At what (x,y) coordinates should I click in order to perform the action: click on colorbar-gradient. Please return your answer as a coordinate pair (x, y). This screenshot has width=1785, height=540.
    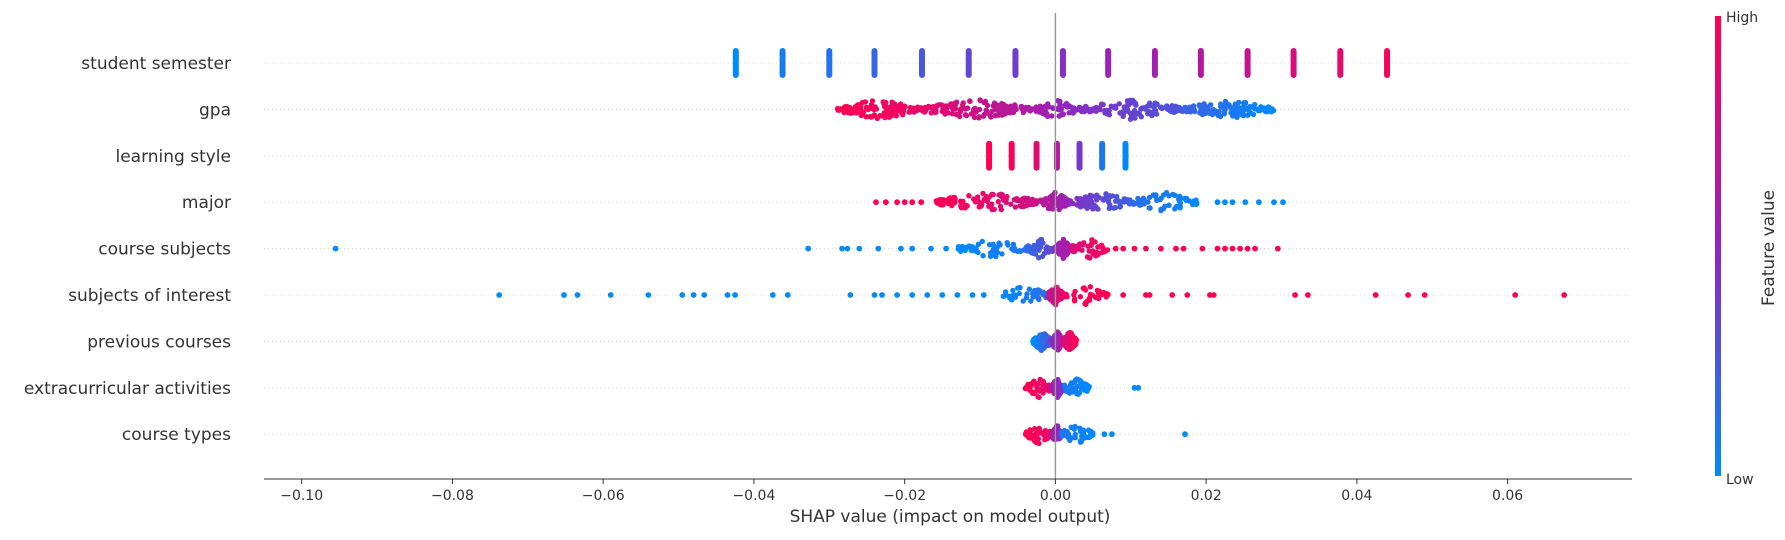
    Looking at the image, I should click on (1718, 246).